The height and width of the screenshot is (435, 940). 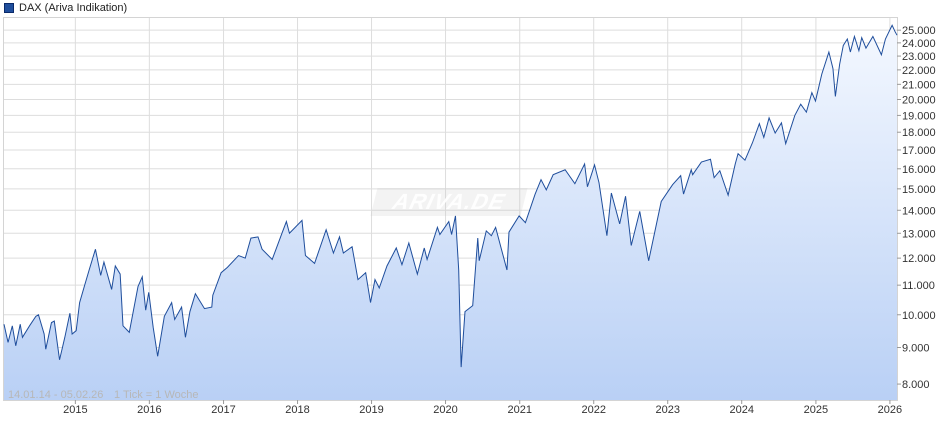 What do you see at coordinates (918, 286) in the screenshot?
I see `y-tick-label: 11.000` at bounding box center [918, 286].